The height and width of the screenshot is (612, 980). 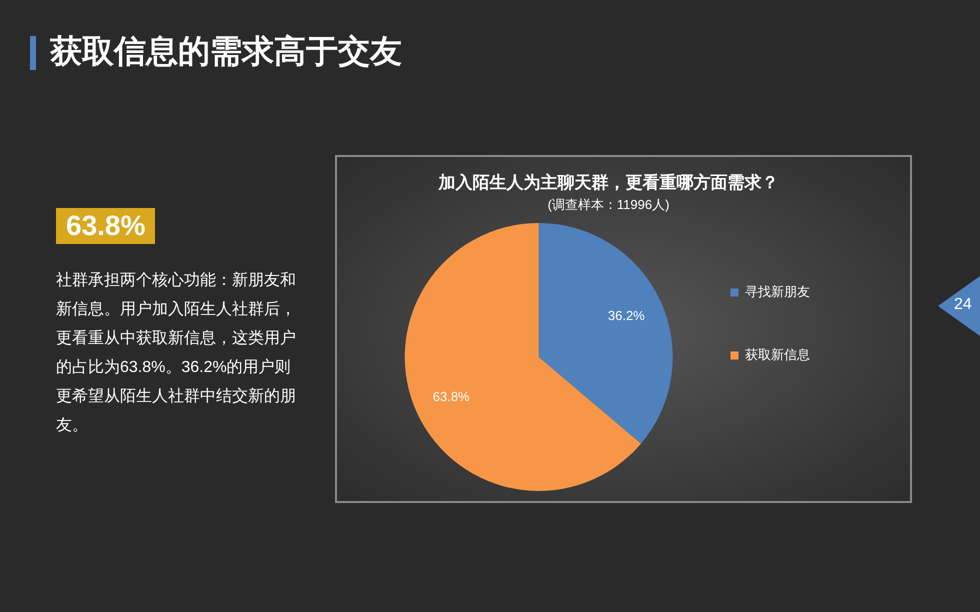 I want to click on chart-title: 加入陌生人为主聊天群，更看重哪方面需求？, so click(x=608, y=182).